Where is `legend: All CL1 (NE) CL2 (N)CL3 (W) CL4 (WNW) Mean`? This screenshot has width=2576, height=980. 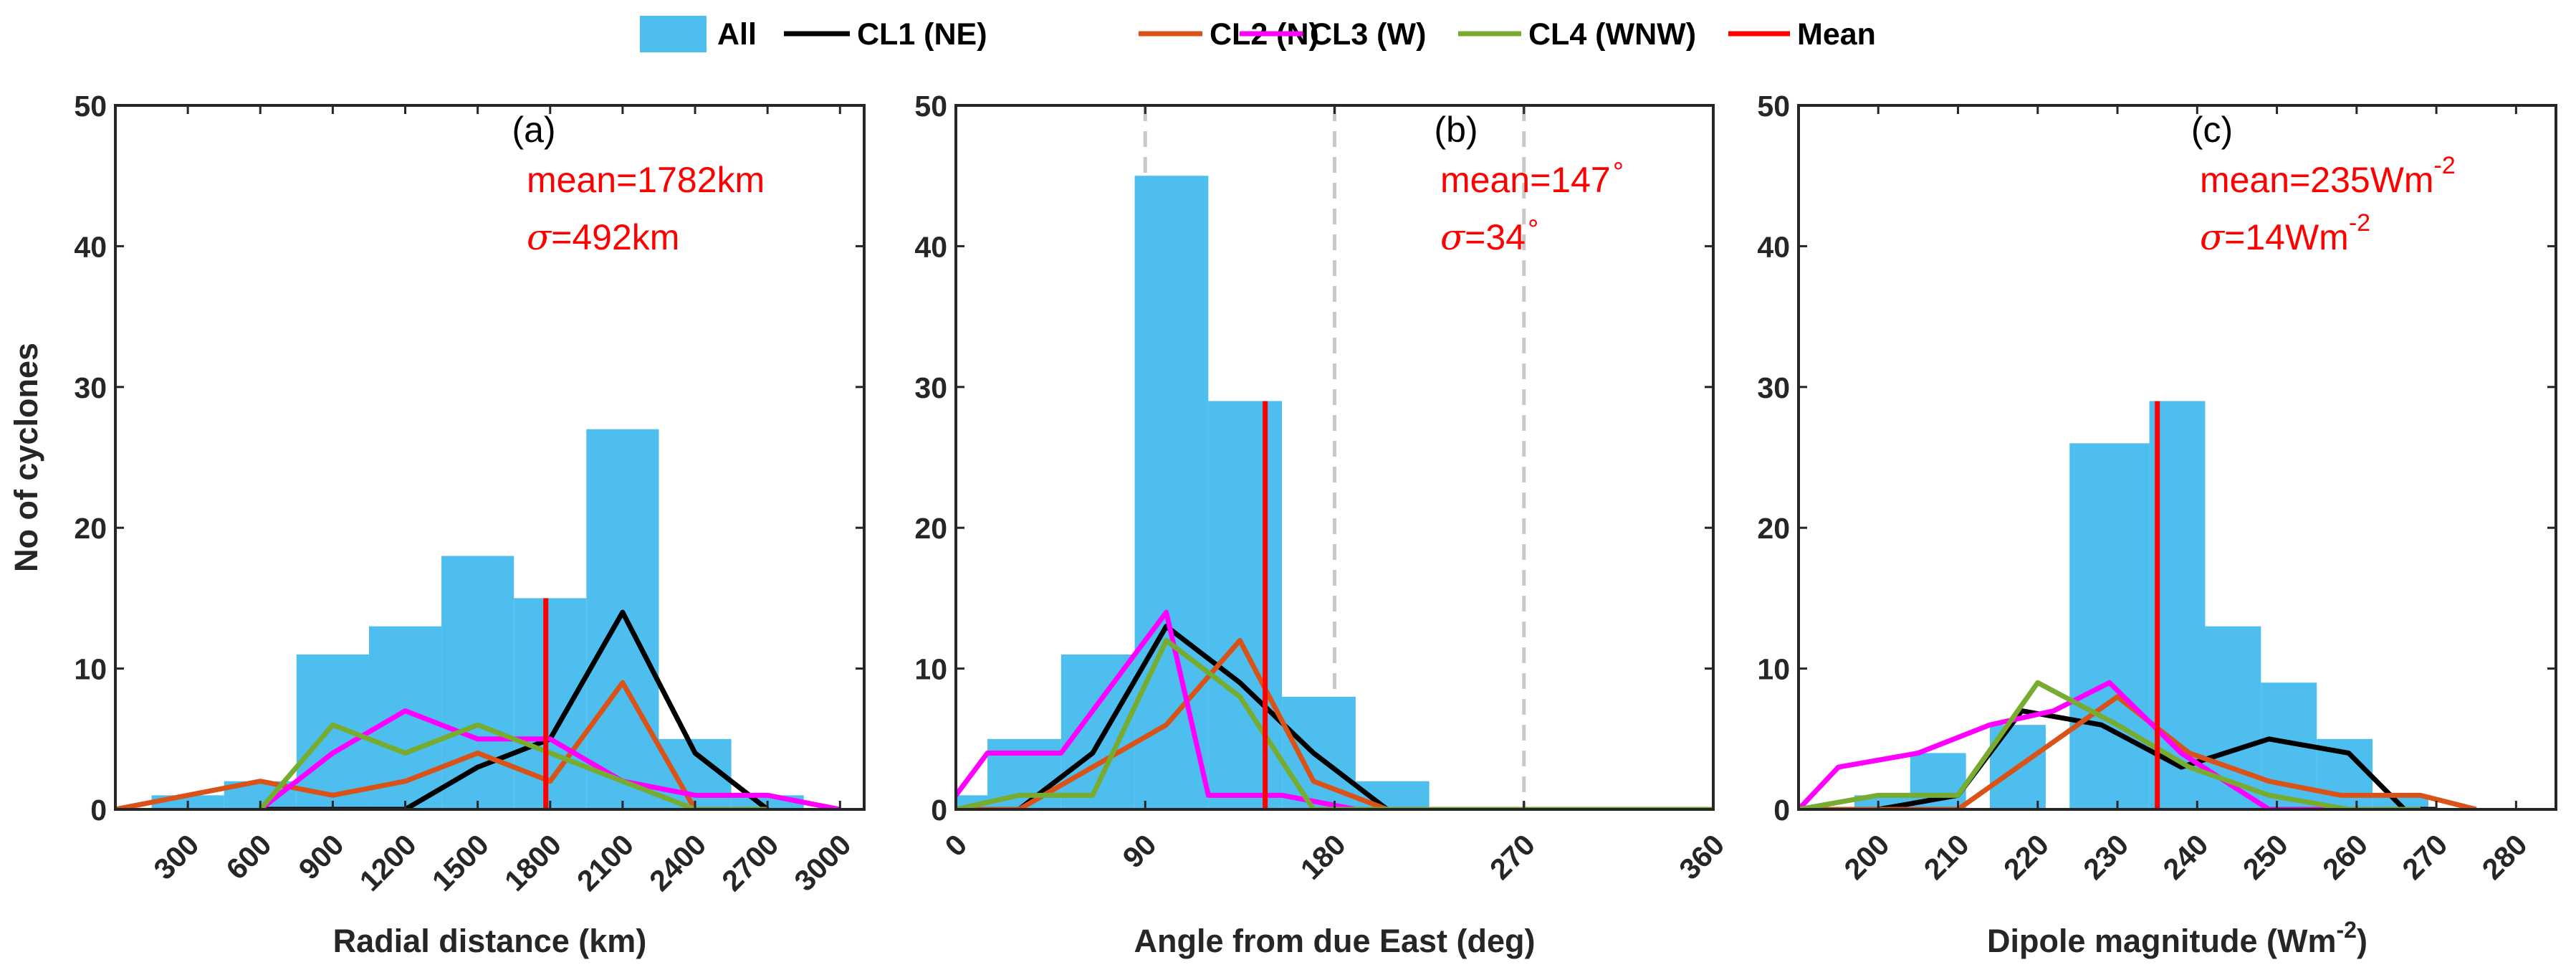 legend: All CL1 (NE) CL2 (N)CL3 (W) CL4 (WNW) Mean is located at coordinates (1258, 34).